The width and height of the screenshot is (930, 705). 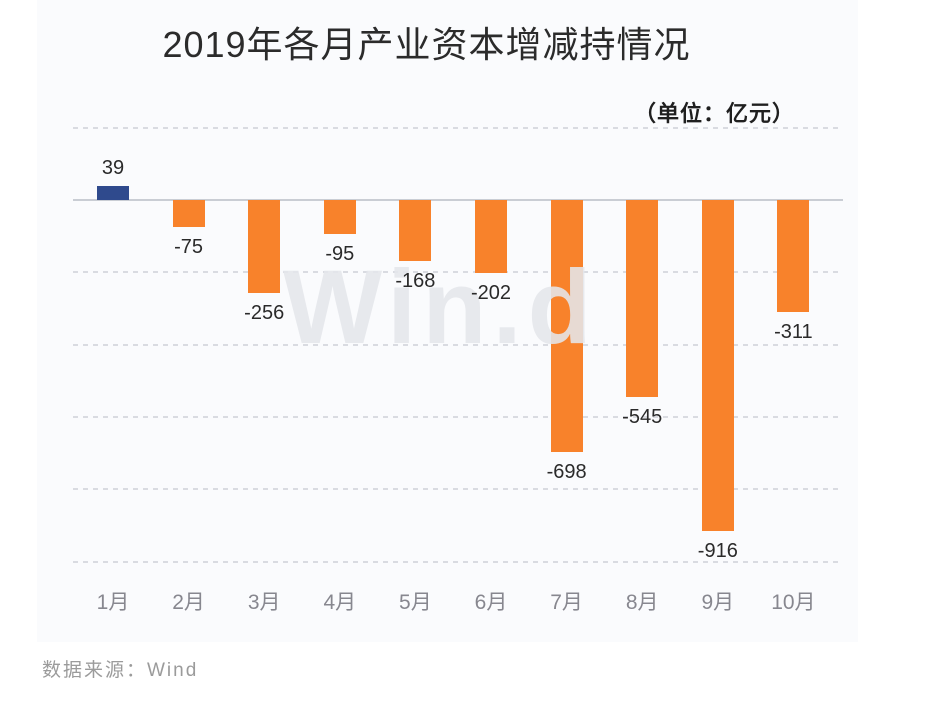 What do you see at coordinates (264, 246) in the screenshot?
I see `bar-m3` at bounding box center [264, 246].